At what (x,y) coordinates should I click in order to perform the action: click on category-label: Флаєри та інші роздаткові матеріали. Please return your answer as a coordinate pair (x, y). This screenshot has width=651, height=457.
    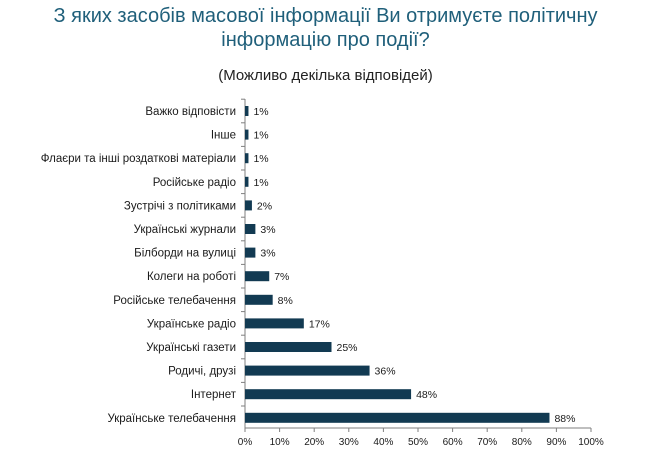
    Looking at the image, I should click on (138, 159).